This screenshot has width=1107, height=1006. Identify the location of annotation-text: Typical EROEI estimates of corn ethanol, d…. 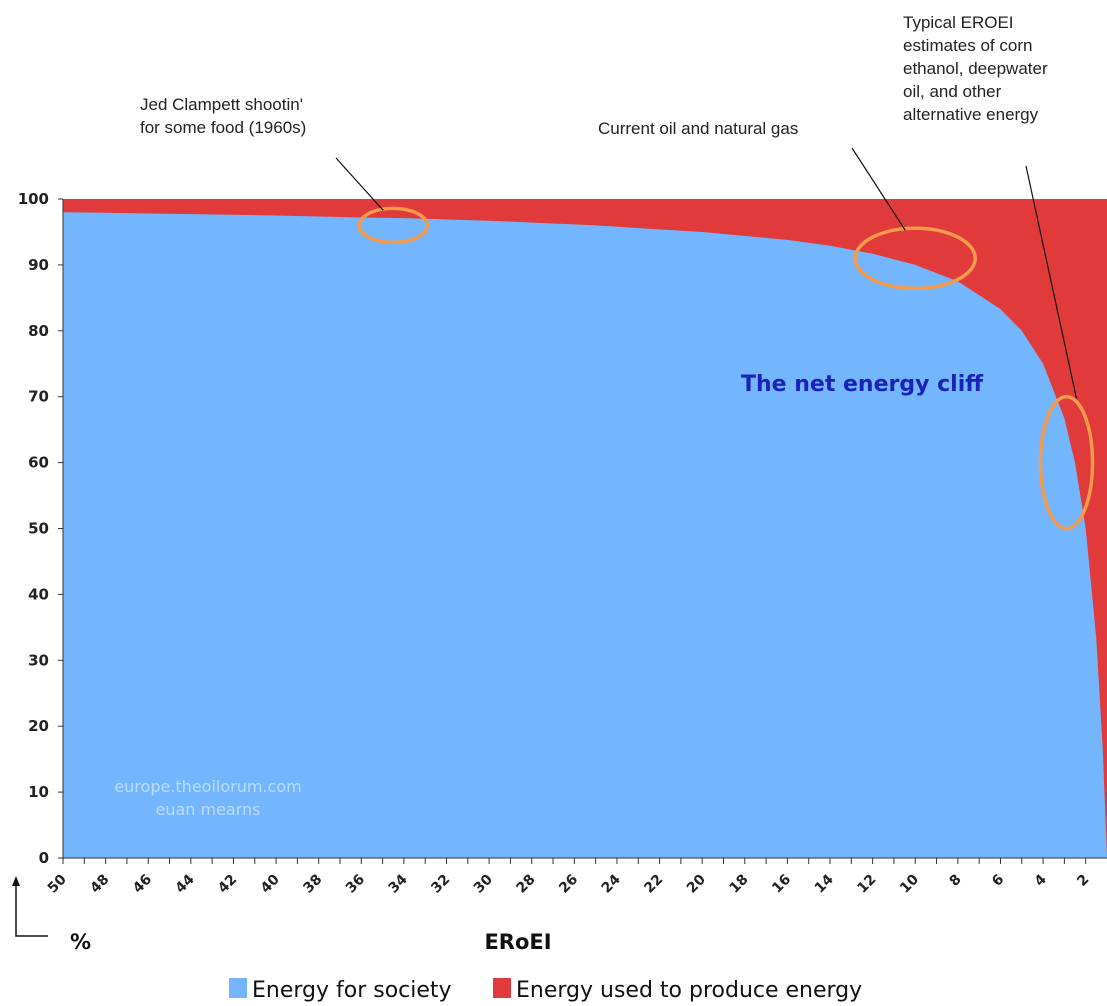
(975, 68).